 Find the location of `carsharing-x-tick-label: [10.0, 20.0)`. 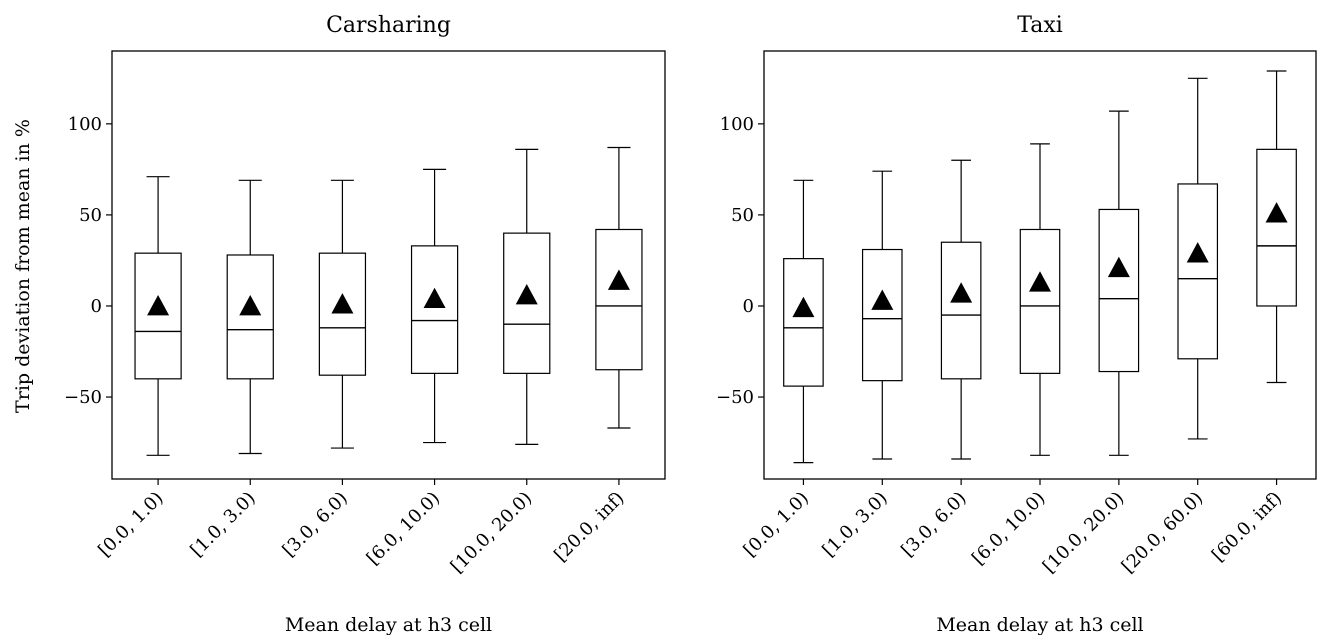

carsharing-x-tick-label: [10.0, 20.0) is located at coordinates (492, 533).